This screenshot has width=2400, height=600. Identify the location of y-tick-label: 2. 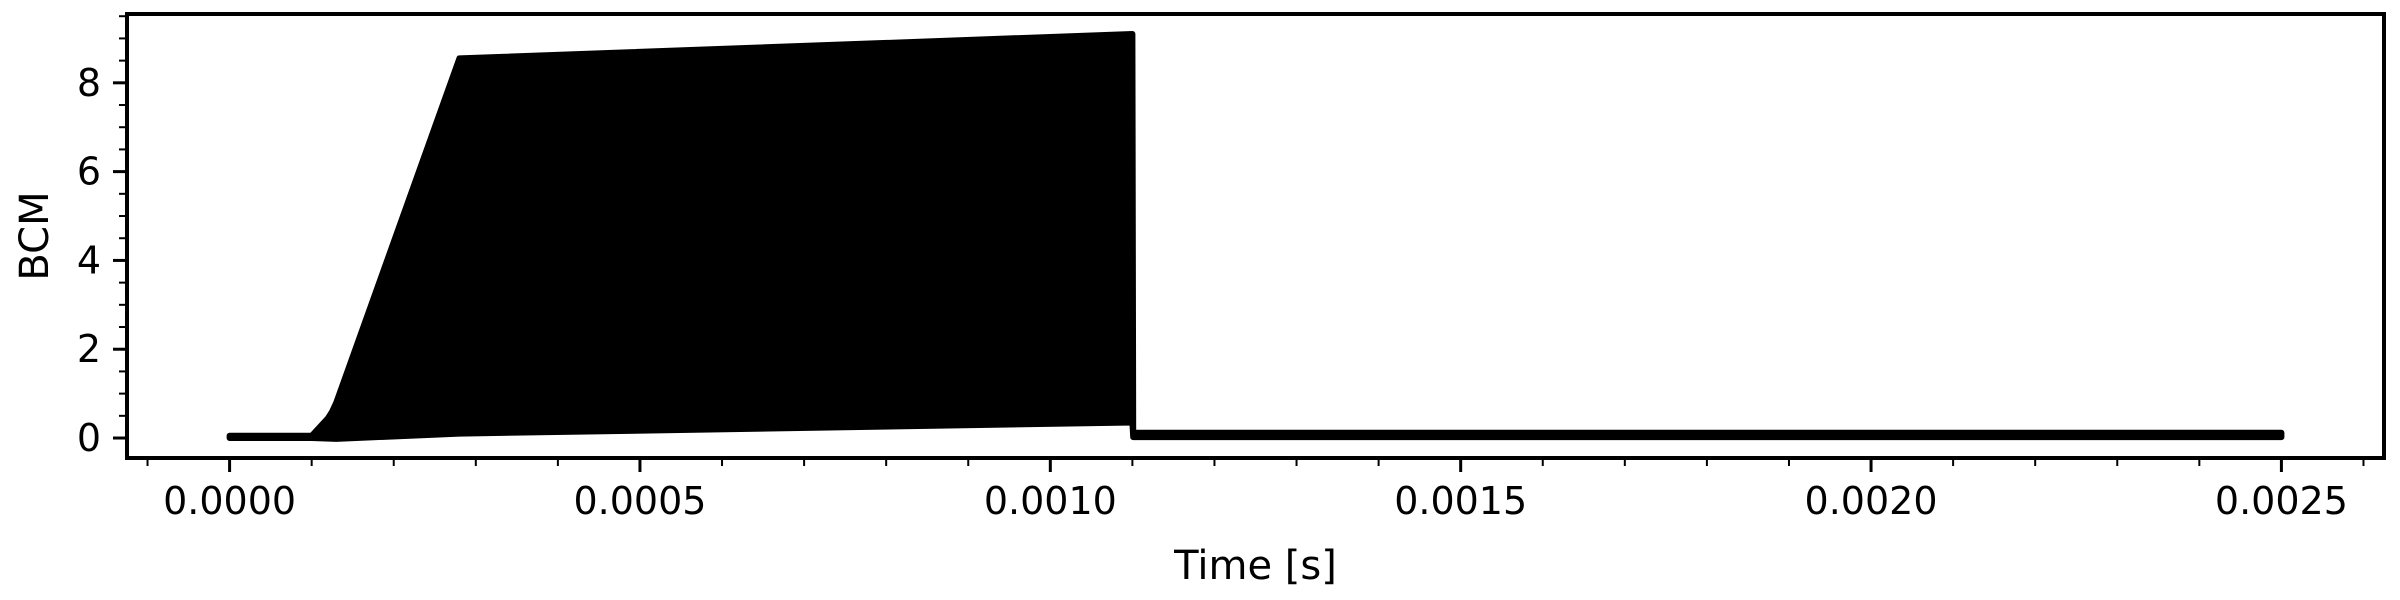
(89, 349).